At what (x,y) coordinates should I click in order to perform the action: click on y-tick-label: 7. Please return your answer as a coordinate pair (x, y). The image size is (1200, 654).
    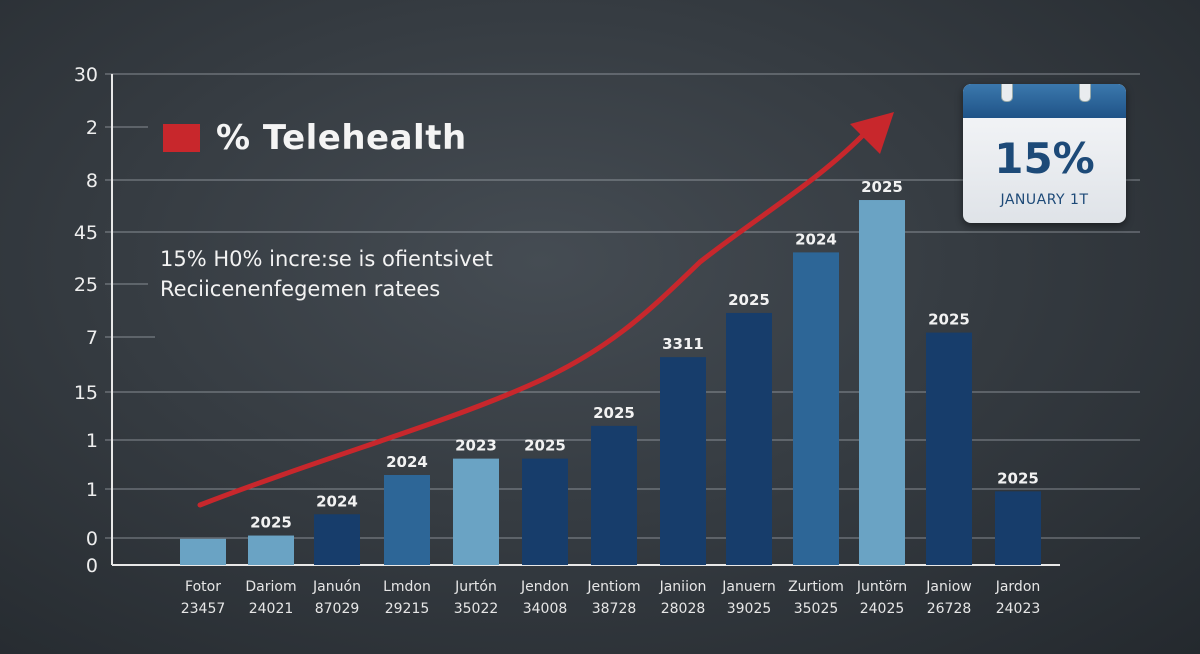
    Looking at the image, I should click on (92, 338).